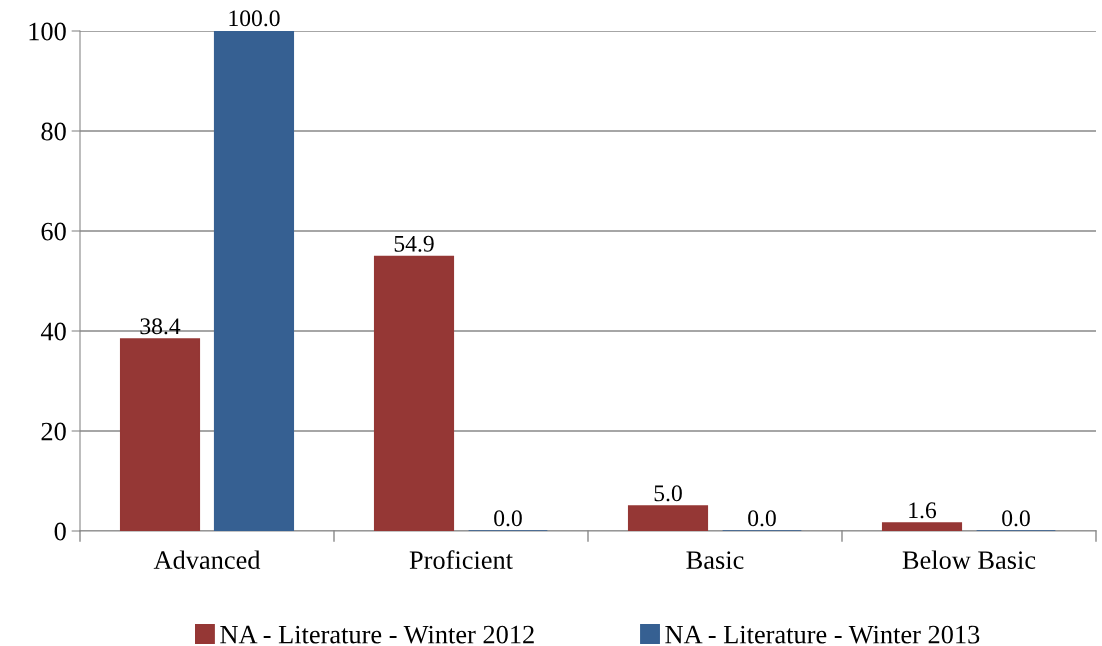 This screenshot has width=1102, height=646. Describe the element at coordinates (377, 634) in the screenshot. I see `legend-label: NA - Literature - Winter 2012` at that location.